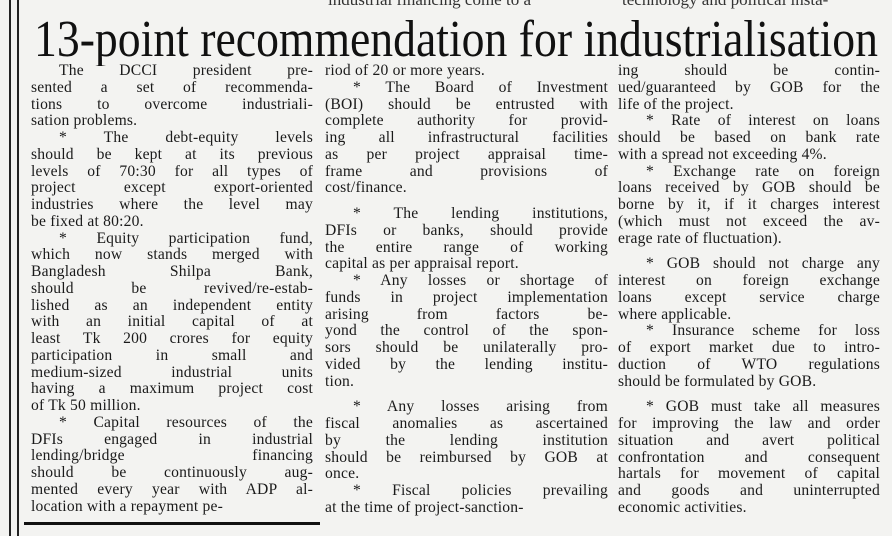 The image size is (892, 536). Describe the element at coordinates (172, 154) in the screenshot. I see `text-line: should be kept at its previous` at that location.